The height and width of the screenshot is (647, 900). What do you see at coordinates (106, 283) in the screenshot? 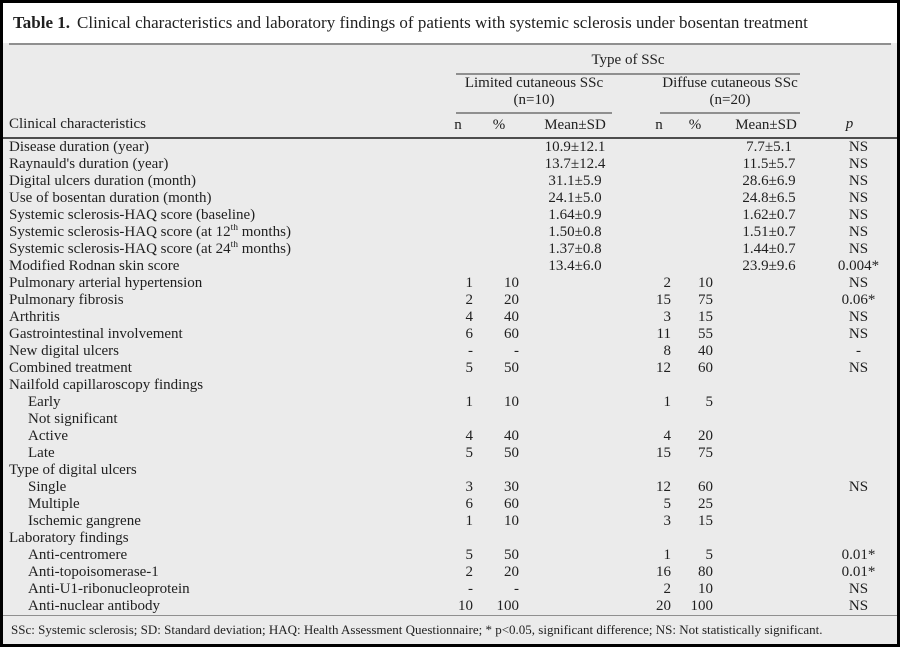
I see `row-label: Pulmonary arterial hypertension` at bounding box center [106, 283].